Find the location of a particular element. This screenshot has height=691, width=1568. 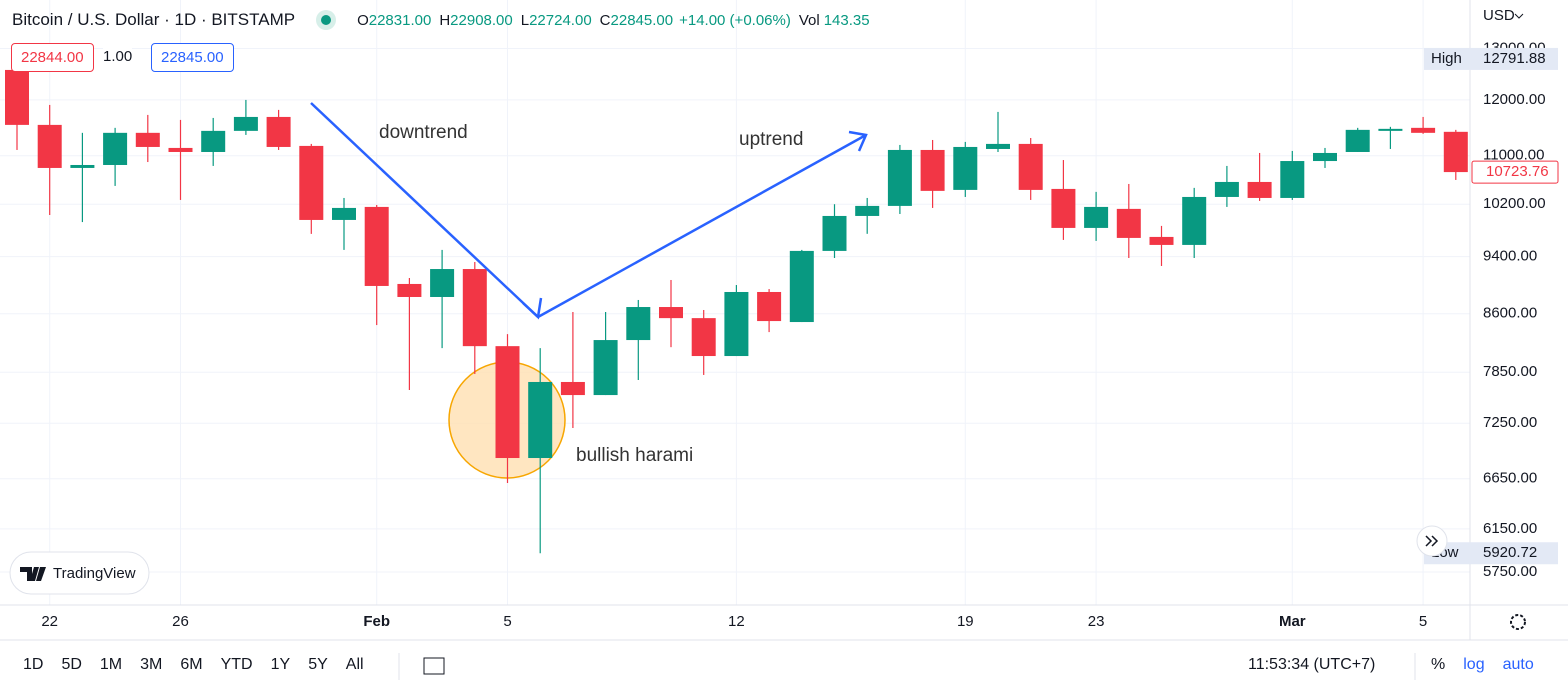

ohlc: O22831.00 H22908.00 L22724.00 C22845.00 is located at coordinates (515, 20).